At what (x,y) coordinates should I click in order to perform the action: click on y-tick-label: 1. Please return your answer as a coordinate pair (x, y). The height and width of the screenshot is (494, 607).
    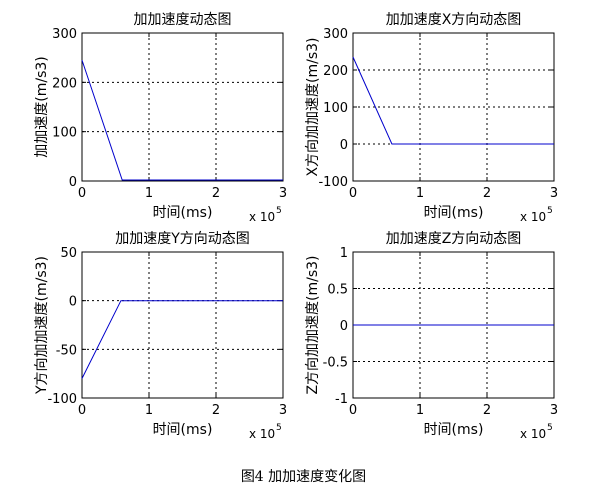
    Looking at the image, I should click on (344, 253).